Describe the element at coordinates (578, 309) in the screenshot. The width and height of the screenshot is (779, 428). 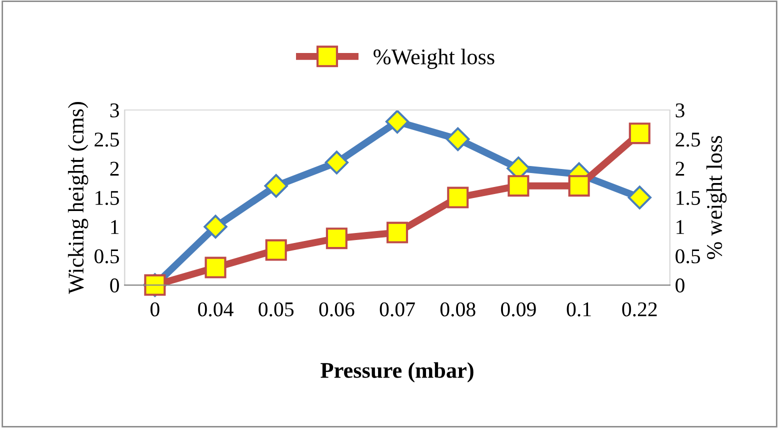
I see `x-tick-label: 0.1` at that location.